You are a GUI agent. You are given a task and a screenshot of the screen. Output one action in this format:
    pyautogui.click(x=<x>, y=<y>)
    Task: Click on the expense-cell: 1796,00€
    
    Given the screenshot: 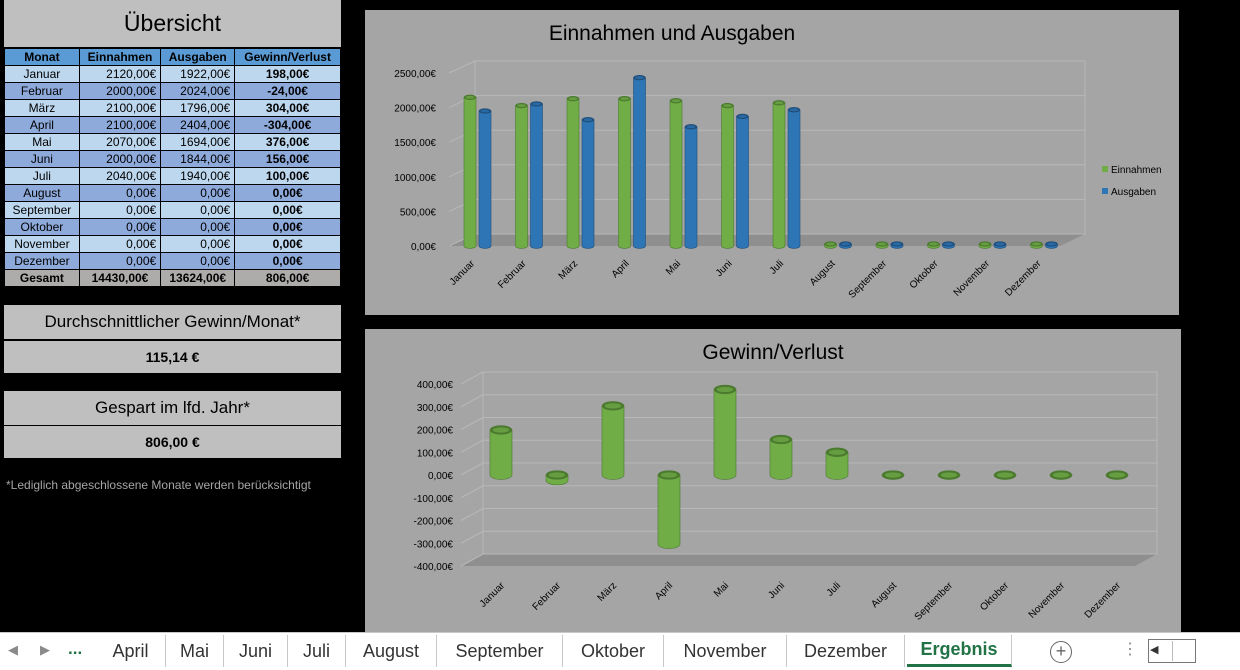 What is the action you would take?
    pyautogui.click(x=198, y=108)
    